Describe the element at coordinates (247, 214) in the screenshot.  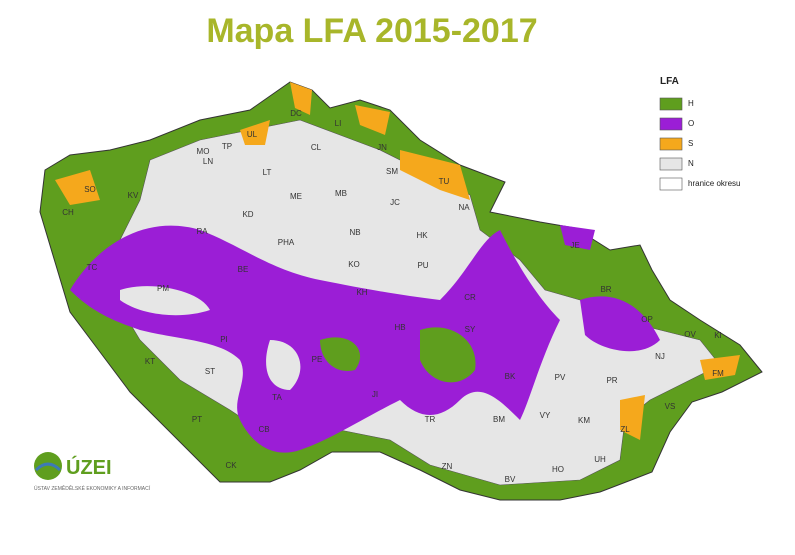
I see `district-label: KD` at that location.